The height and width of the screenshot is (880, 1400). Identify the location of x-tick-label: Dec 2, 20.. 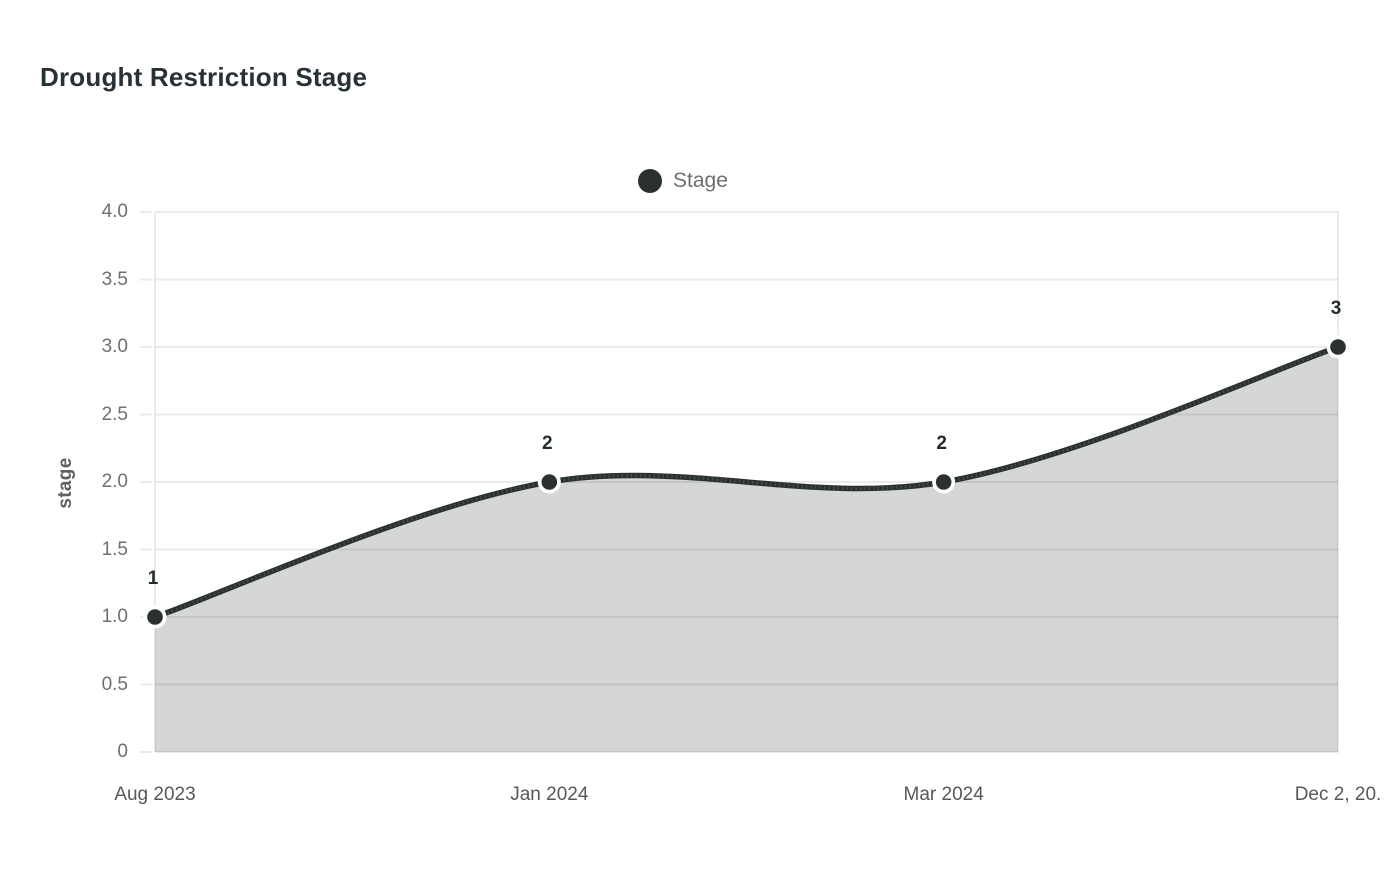
(1338, 794).